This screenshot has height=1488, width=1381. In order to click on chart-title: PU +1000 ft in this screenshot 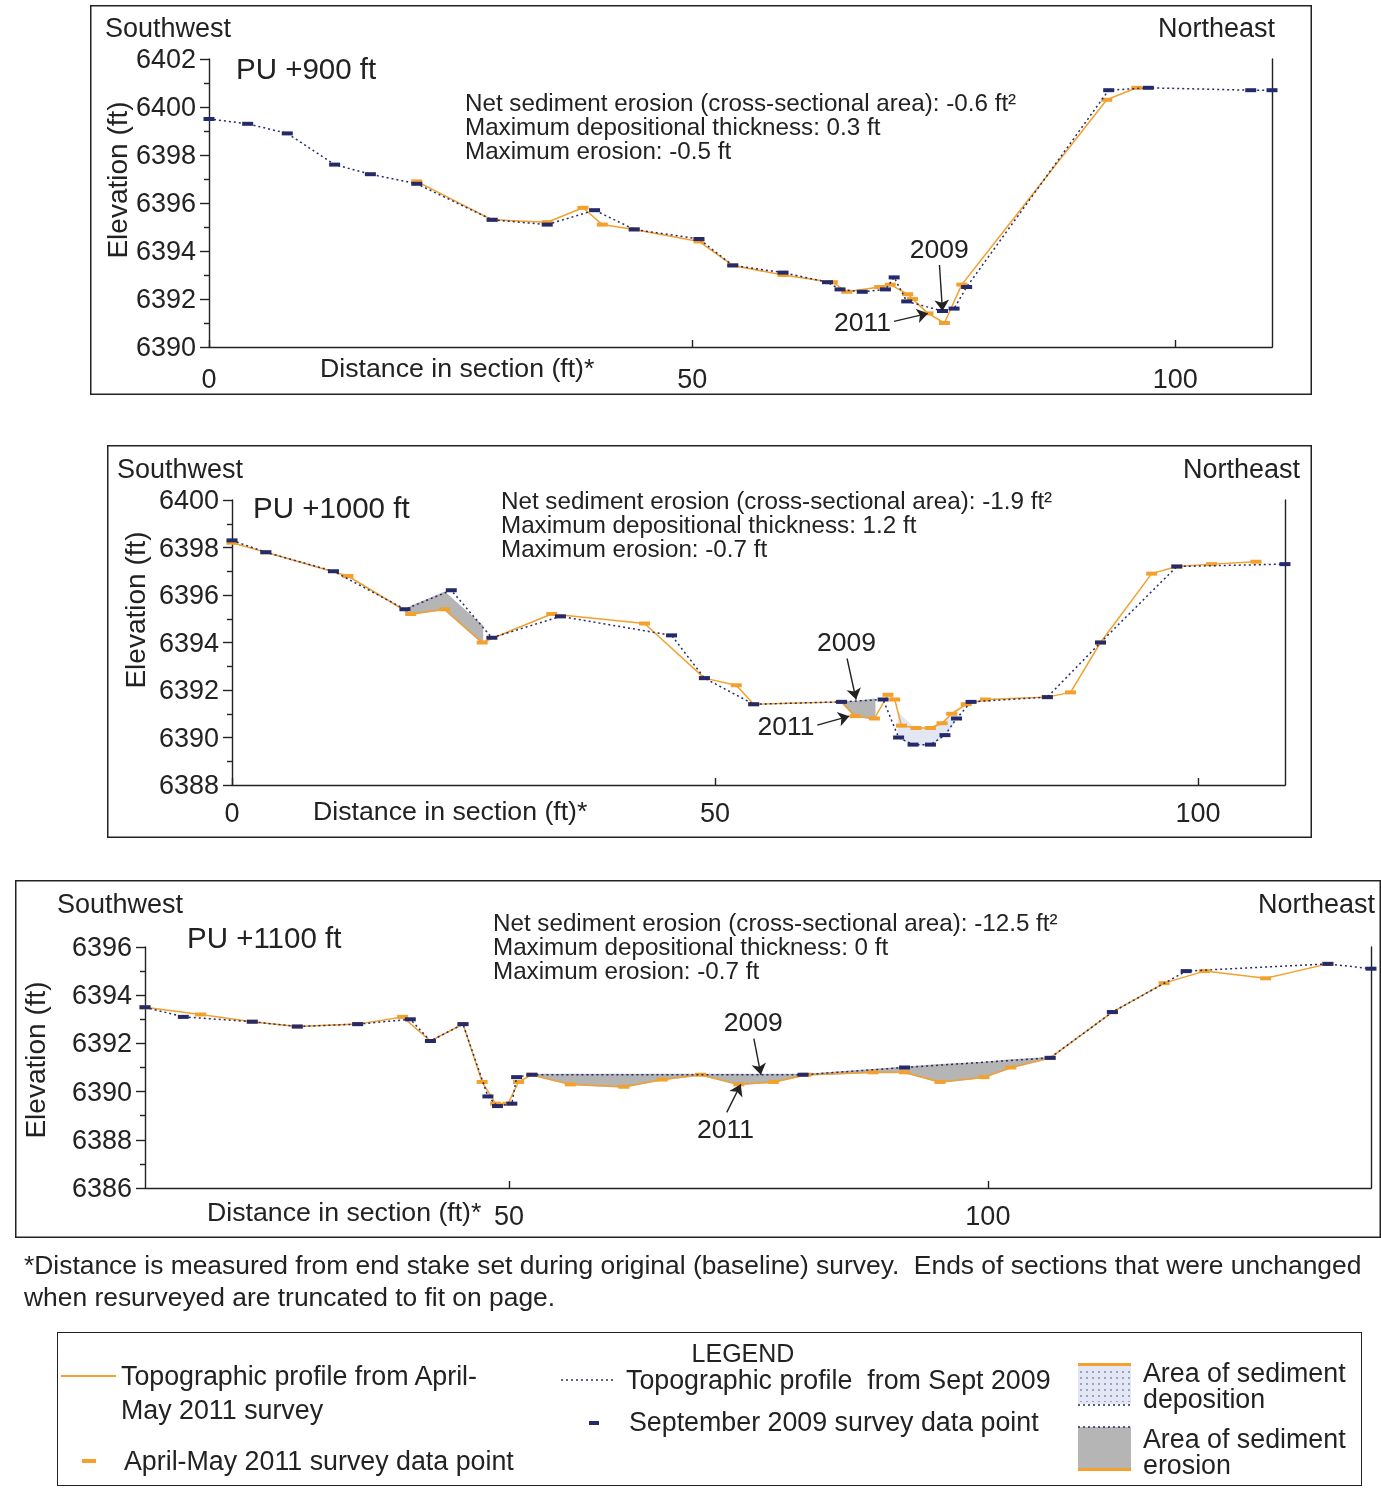, I will do `click(331, 507)`.